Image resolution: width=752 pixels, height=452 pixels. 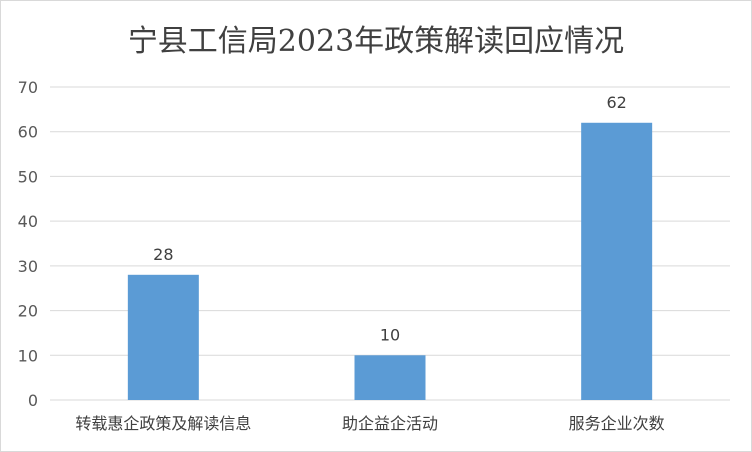 I want to click on y-tick-label: 10, so click(x=28, y=355).